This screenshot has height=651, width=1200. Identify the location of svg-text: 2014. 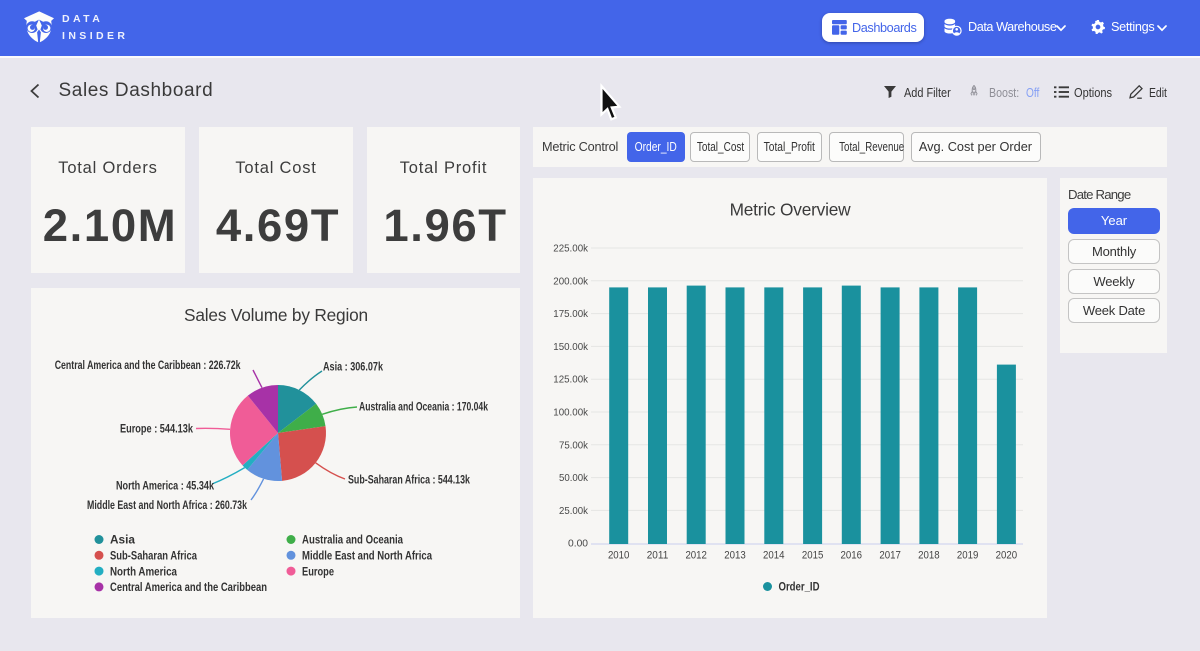
(774, 556).